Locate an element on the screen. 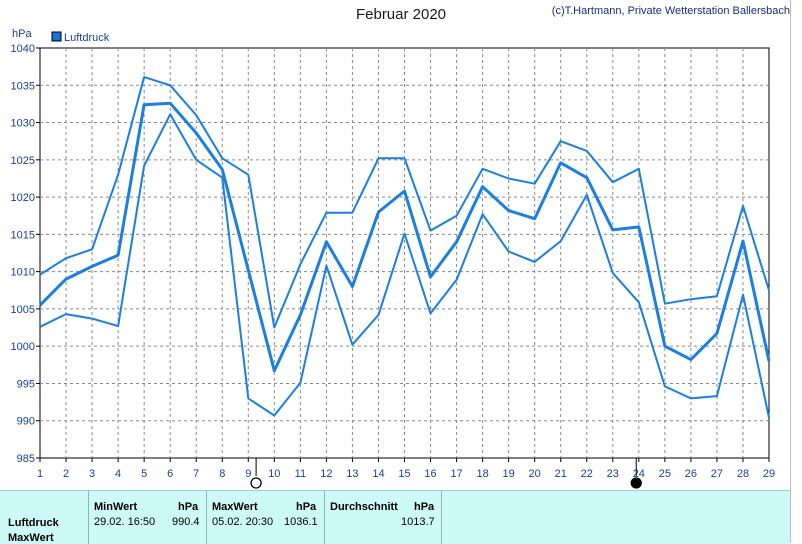 The height and width of the screenshot is (544, 802). x-tick-label: 8 is located at coordinates (222, 474).